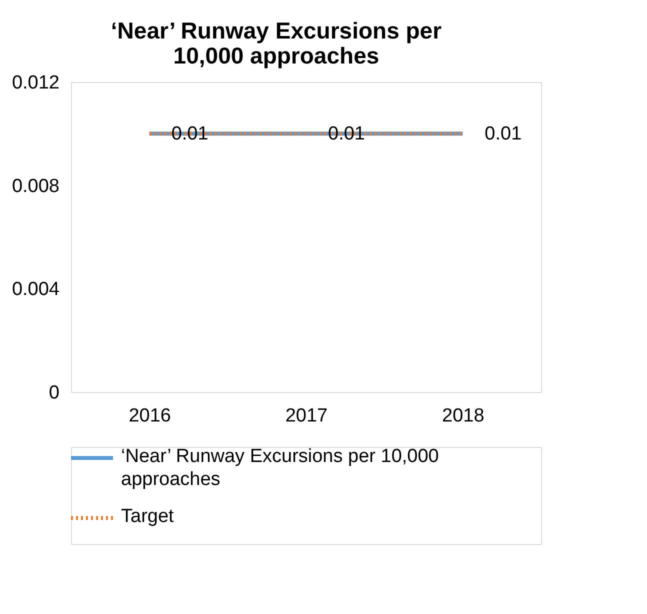 The width and height of the screenshot is (647, 614). I want to click on x-tick-label: 2018, so click(463, 416).